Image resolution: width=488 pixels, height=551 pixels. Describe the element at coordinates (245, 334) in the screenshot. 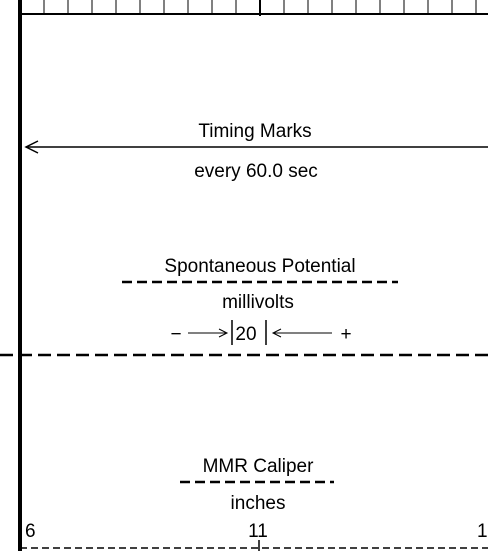

I see `sp-scale: 20` at that location.